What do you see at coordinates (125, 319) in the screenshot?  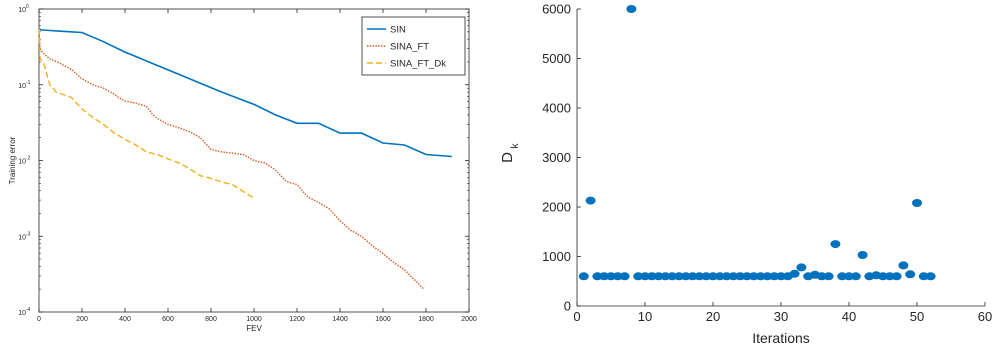 I see `x-tick-label: 400` at bounding box center [125, 319].